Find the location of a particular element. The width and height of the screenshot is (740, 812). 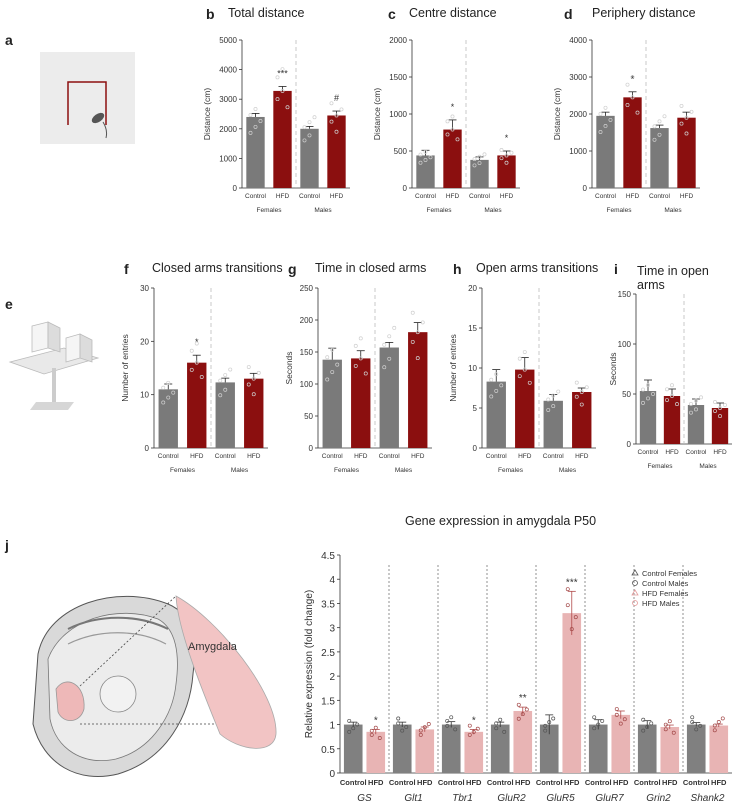

y-tick-label: 2.5 is located at coordinates (328, 653).